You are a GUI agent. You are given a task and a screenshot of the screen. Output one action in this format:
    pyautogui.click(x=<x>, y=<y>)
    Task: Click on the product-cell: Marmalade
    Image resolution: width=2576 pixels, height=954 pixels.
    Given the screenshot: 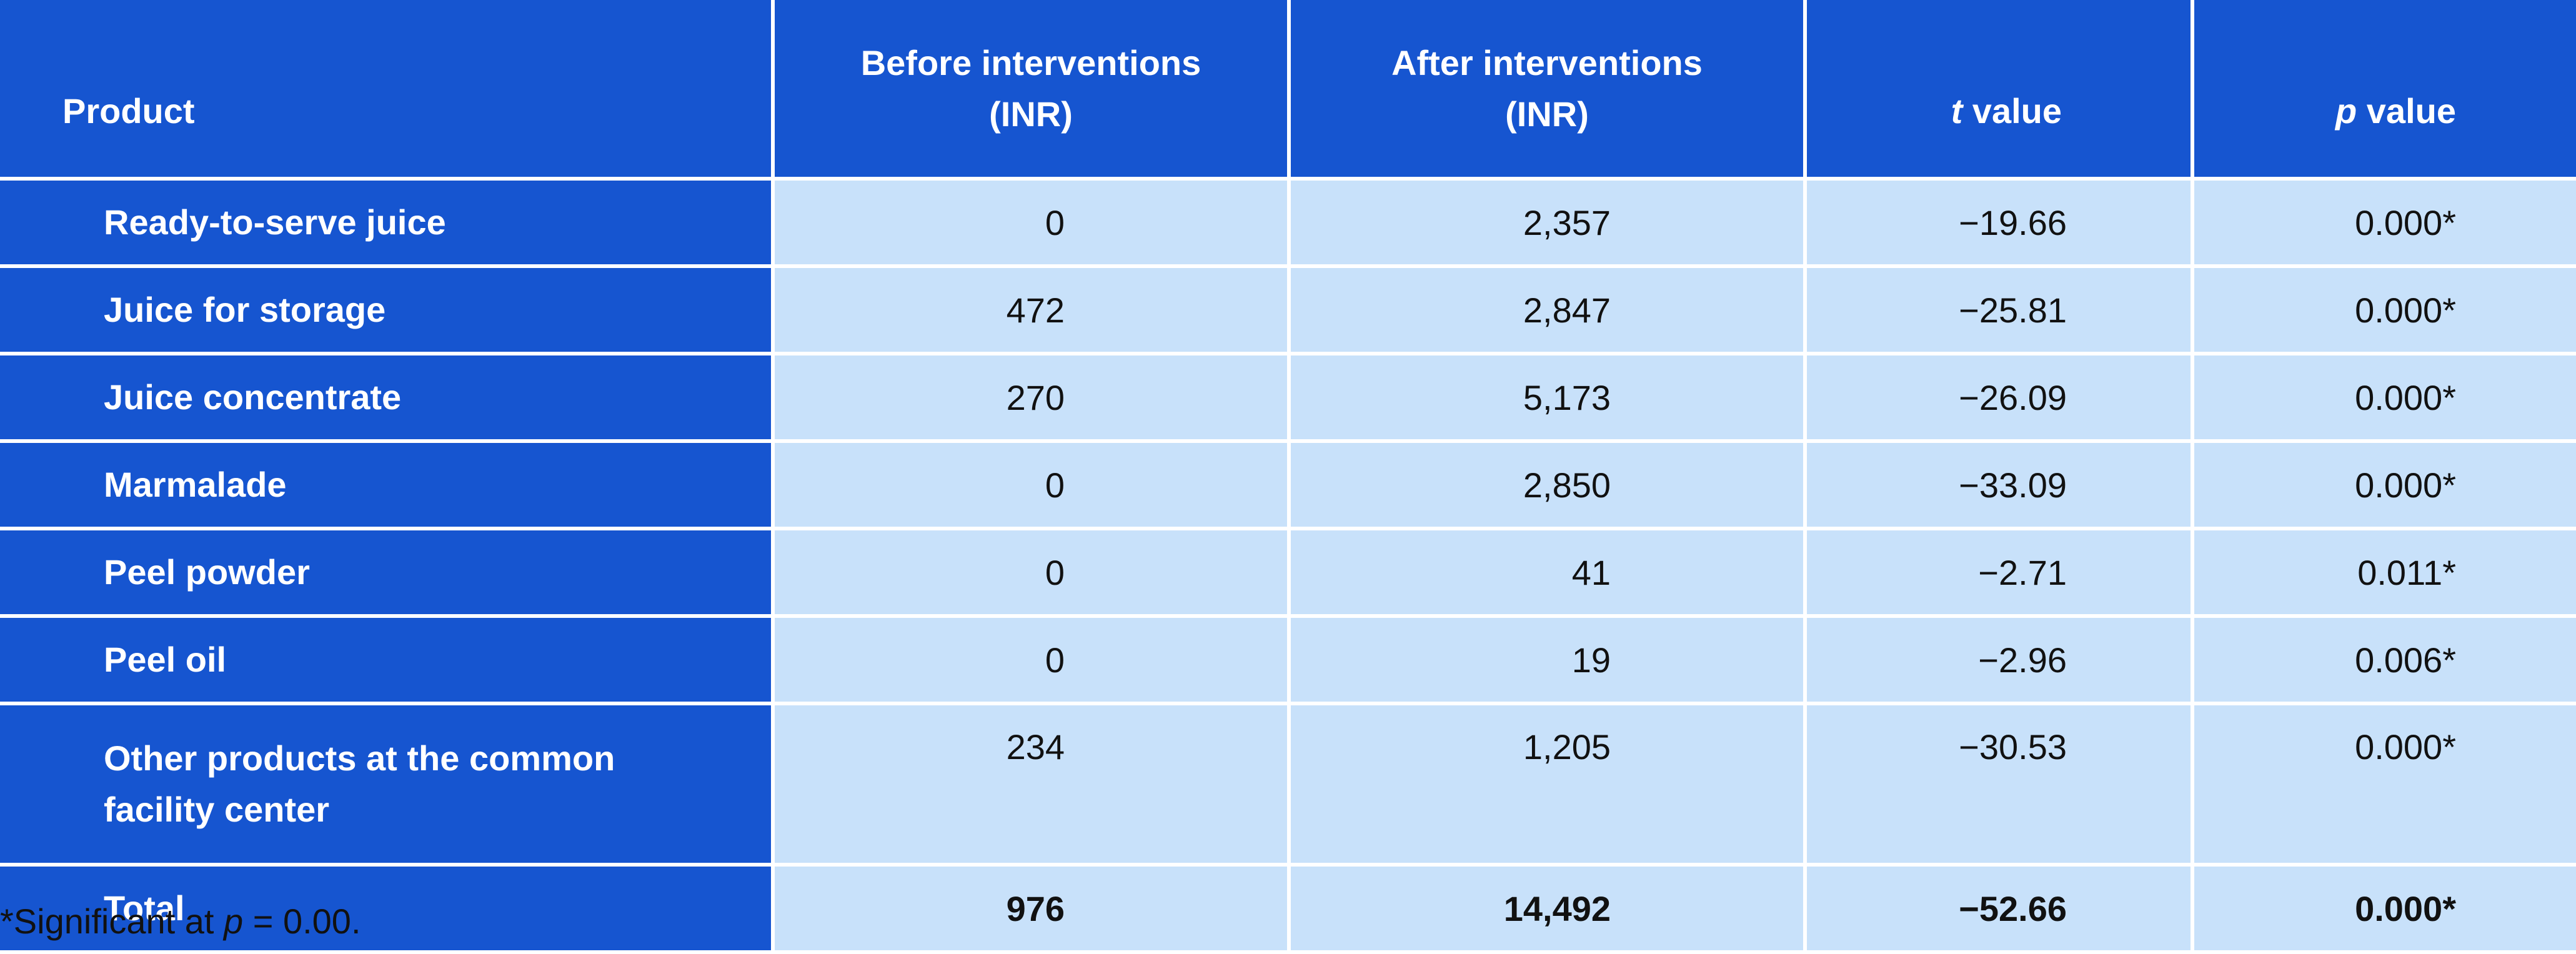 What is the action you would take?
    pyautogui.click(x=385, y=485)
    